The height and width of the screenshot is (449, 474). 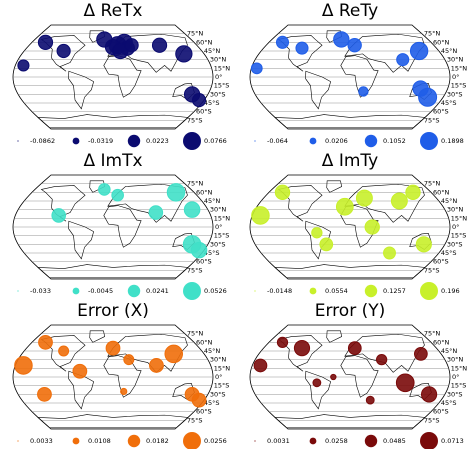 I want to click on legend-label: 0.1052, so click(x=394, y=141).